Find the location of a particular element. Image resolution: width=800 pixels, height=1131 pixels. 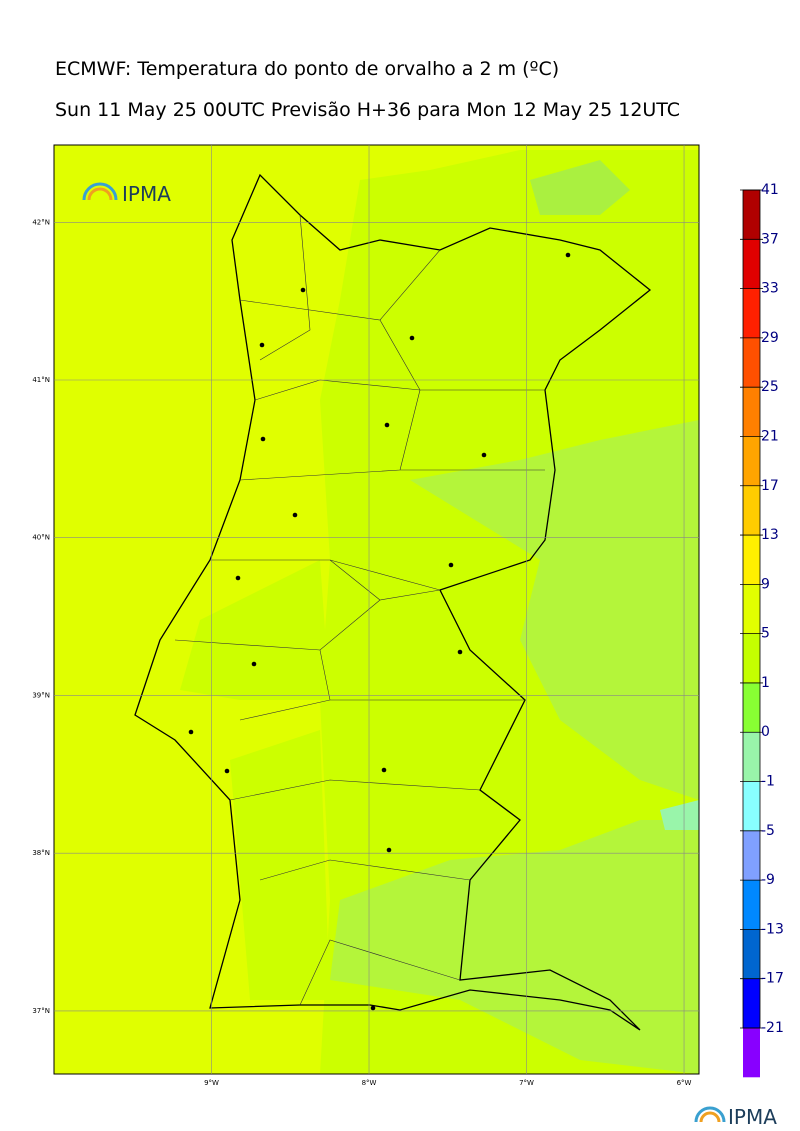

colorbar-label: 37 is located at coordinates (770, 239).